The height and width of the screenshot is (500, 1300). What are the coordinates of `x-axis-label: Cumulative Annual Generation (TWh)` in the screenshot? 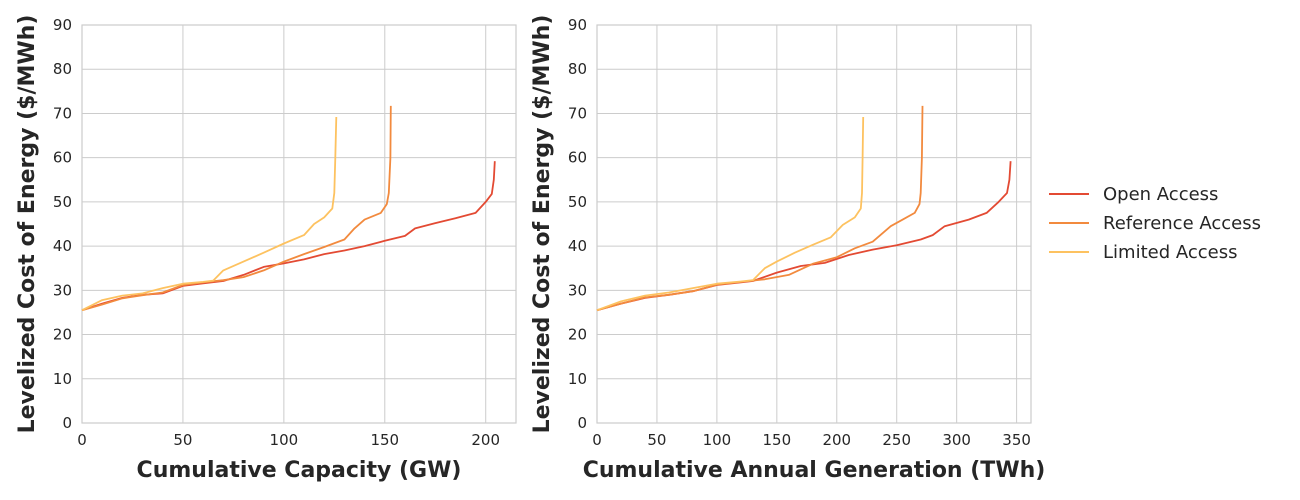 It's located at (814, 470).